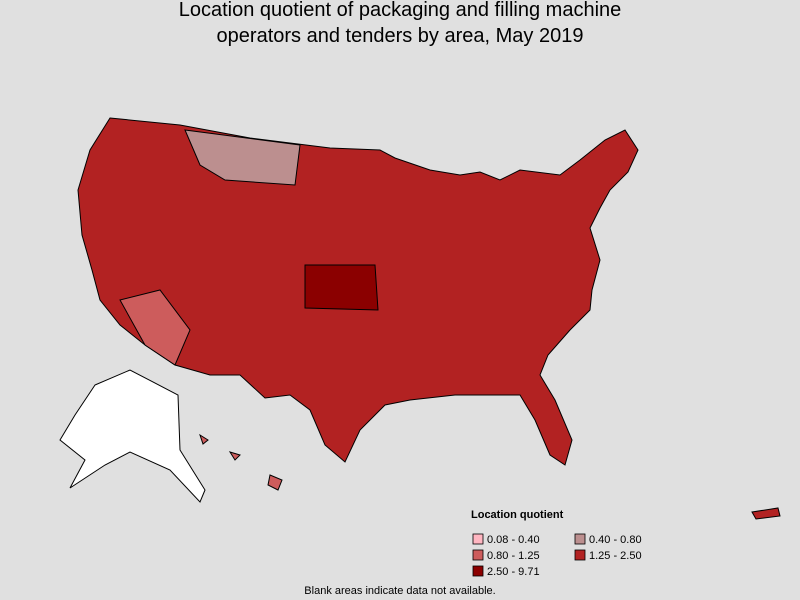  I want to click on footnote: Blank areas indicate data not available., so click(399, 591).